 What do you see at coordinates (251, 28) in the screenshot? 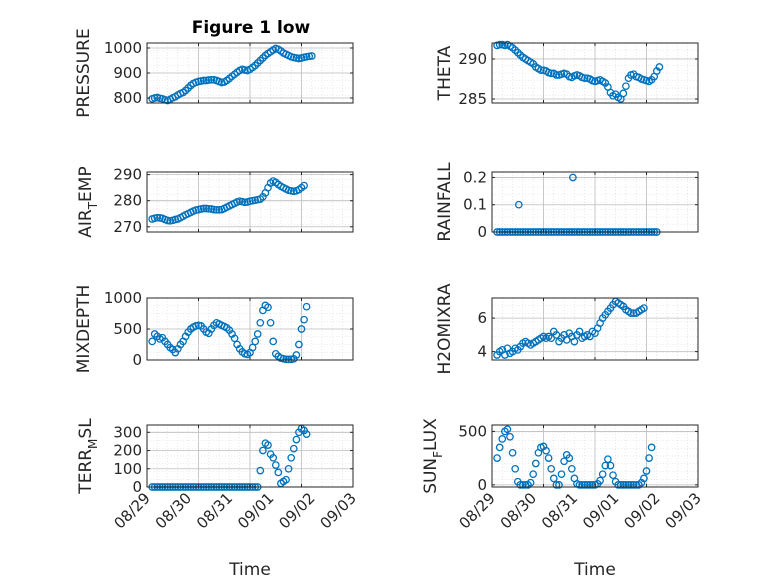
I see `figure-title: Figure 1 low` at bounding box center [251, 28].